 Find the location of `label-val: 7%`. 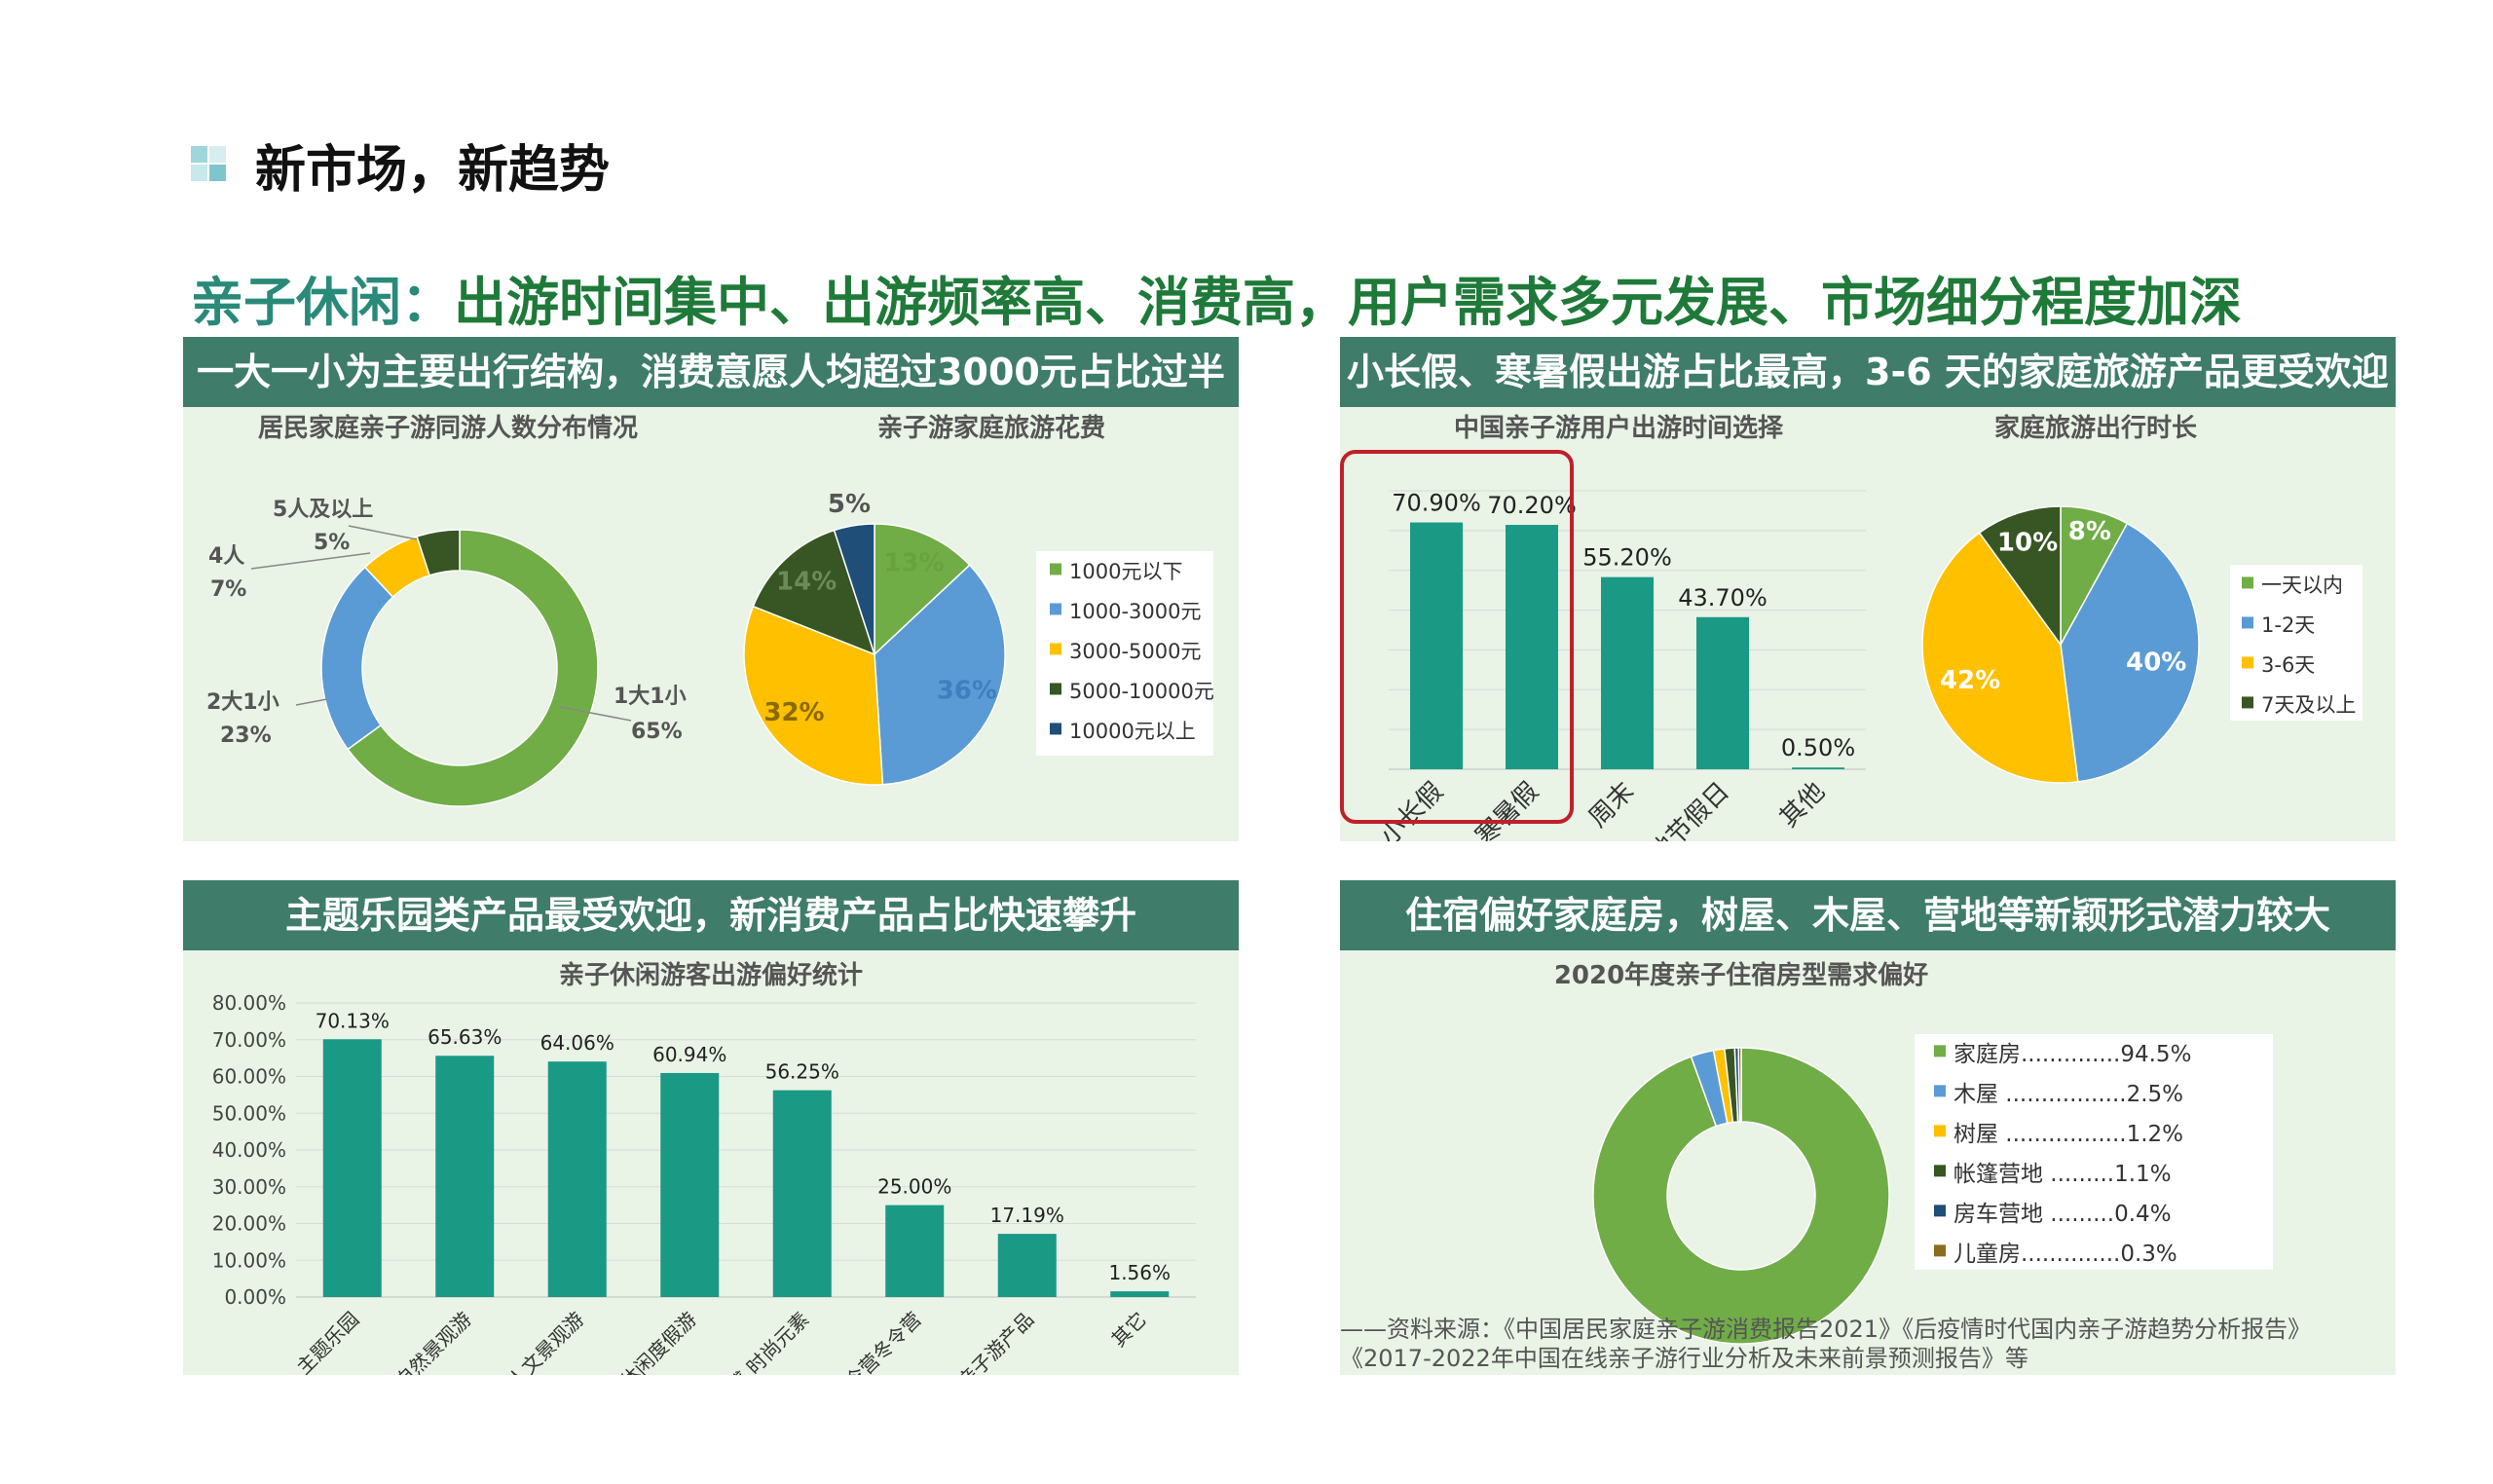

label-val: 7% is located at coordinates (228, 589).